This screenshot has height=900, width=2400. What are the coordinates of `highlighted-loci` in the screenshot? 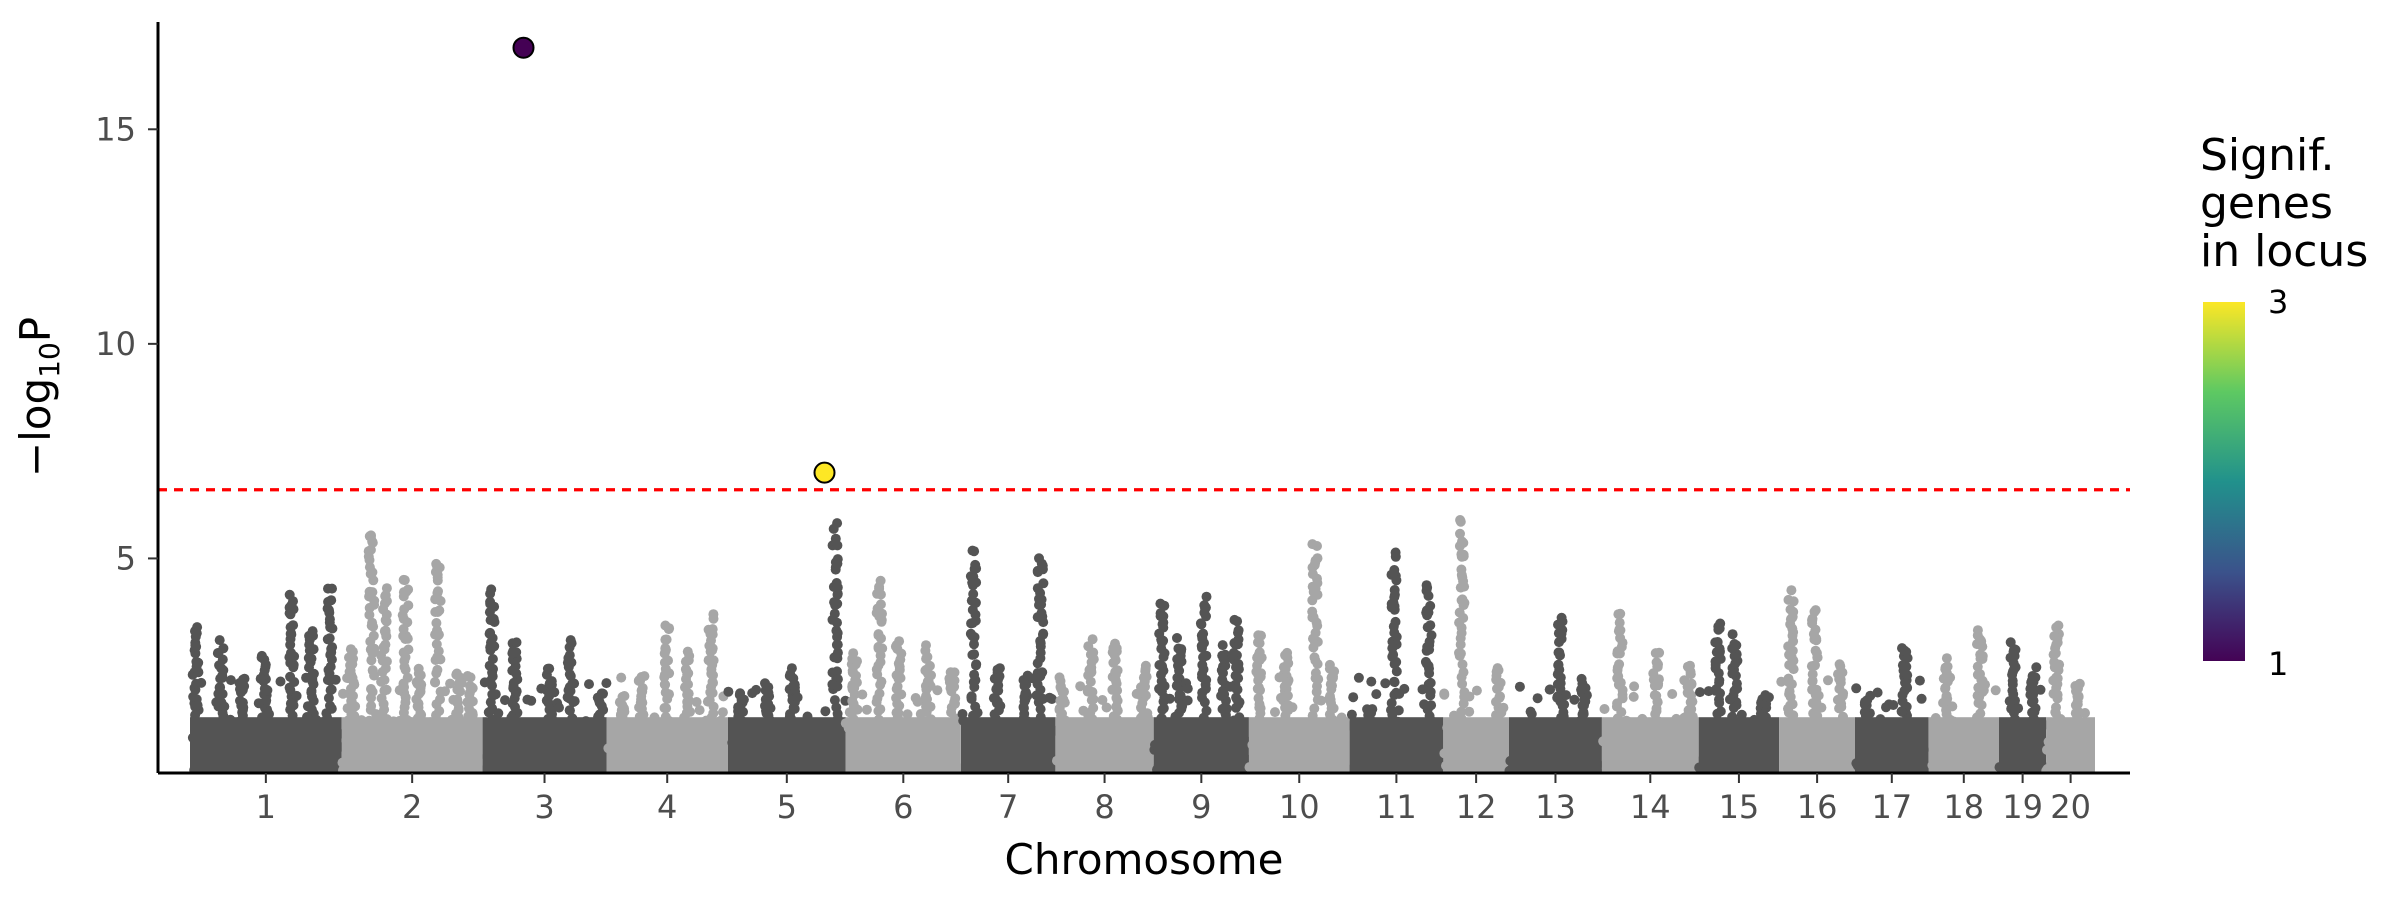 It's located at (674, 260).